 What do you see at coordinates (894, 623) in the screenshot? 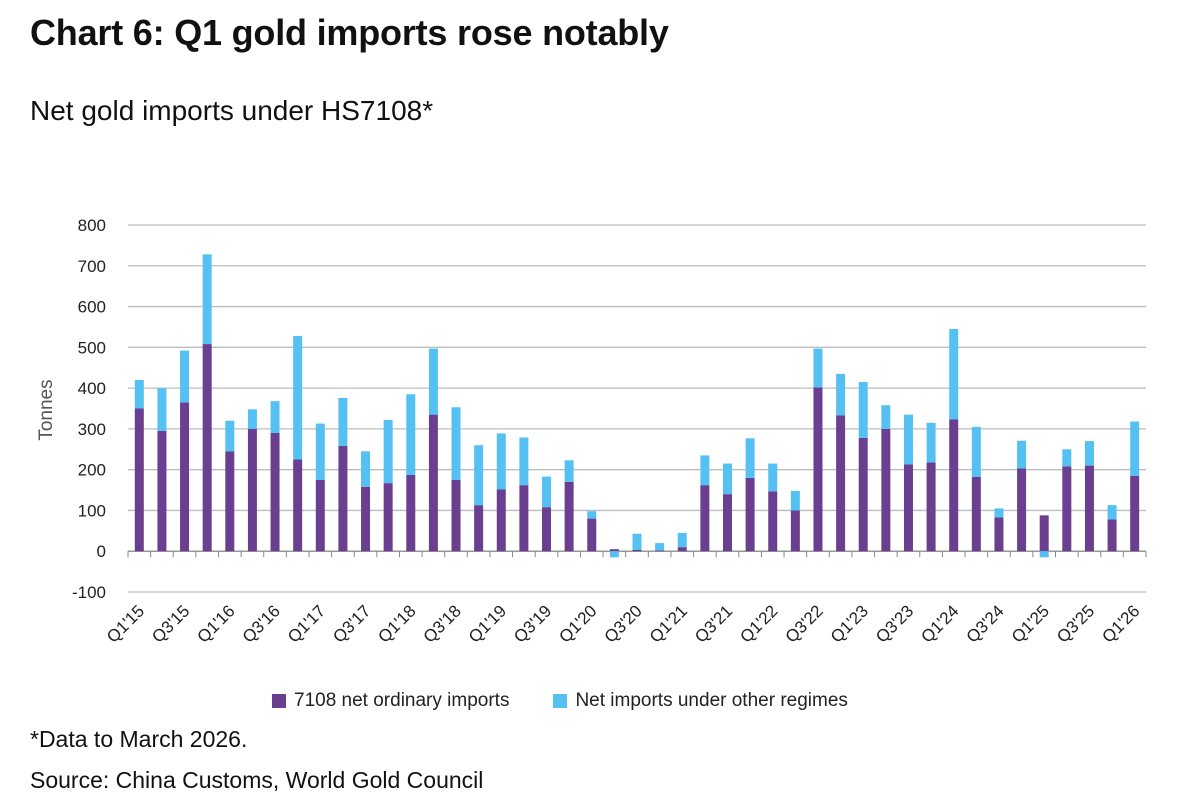
I see `x-tick-label: Q3'23` at bounding box center [894, 623].